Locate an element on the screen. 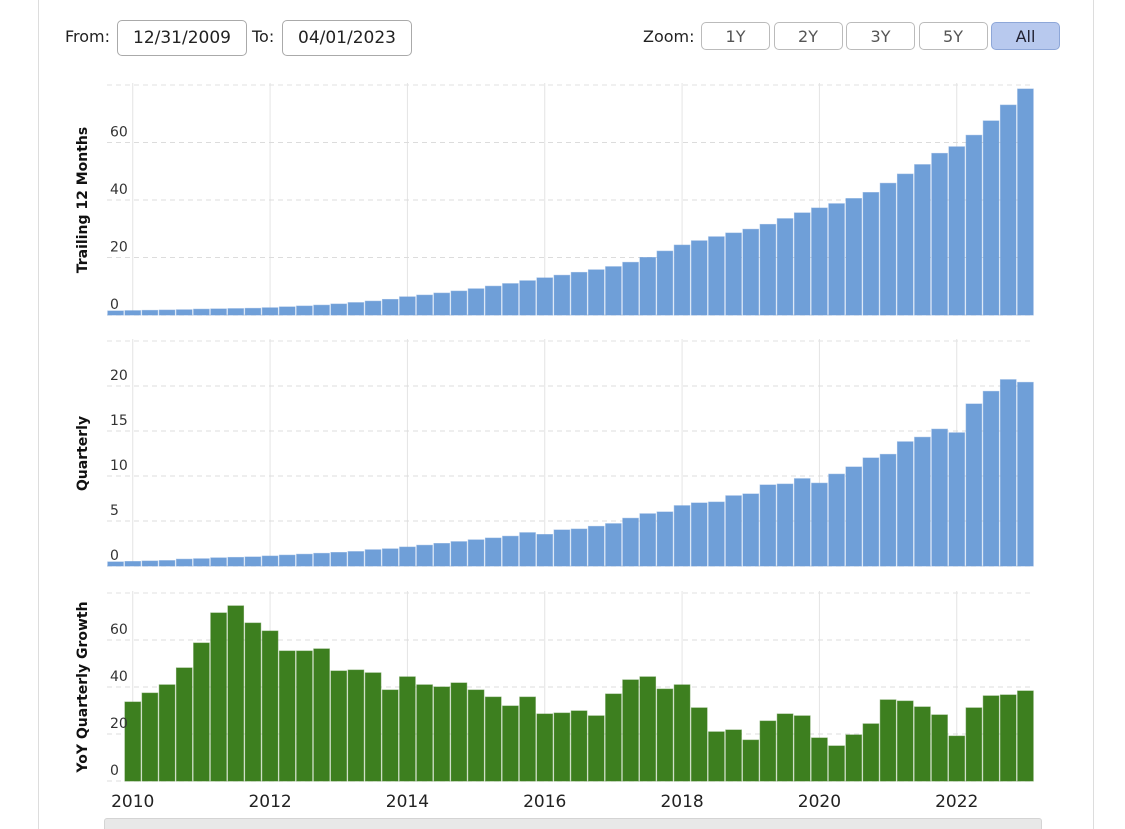 The width and height of the screenshot is (1125, 829). from-input: 12/31/2009 is located at coordinates (182, 38).